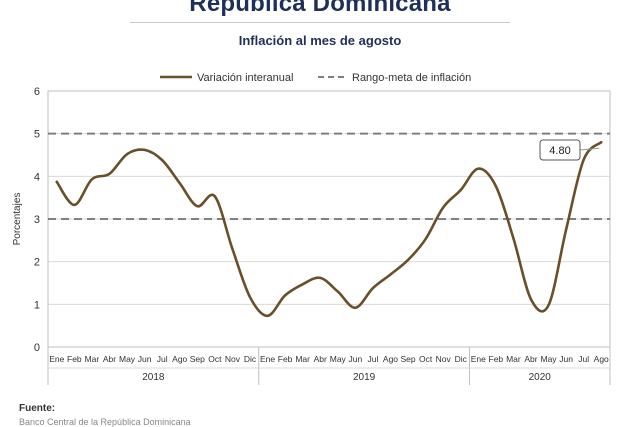 Image resolution: width=640 pixels, height=427 pixels. I want to click on y-tick-label: 0, so click(37, 348).